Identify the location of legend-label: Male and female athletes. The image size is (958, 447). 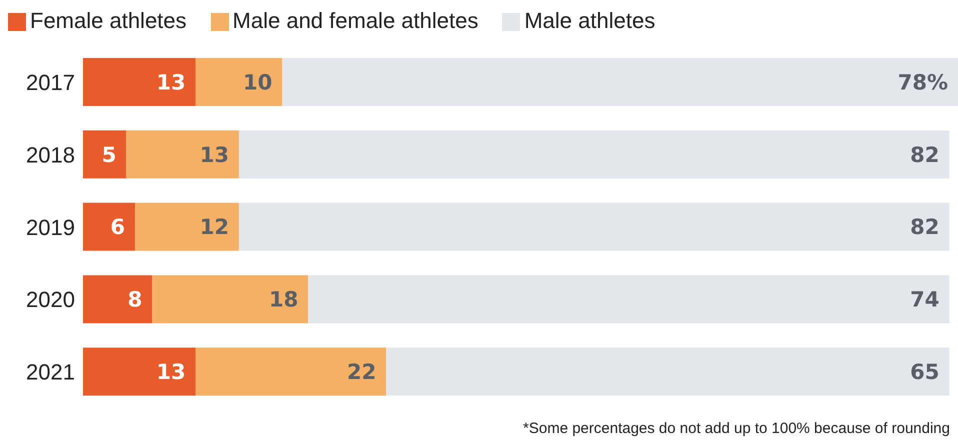
(355, 20).